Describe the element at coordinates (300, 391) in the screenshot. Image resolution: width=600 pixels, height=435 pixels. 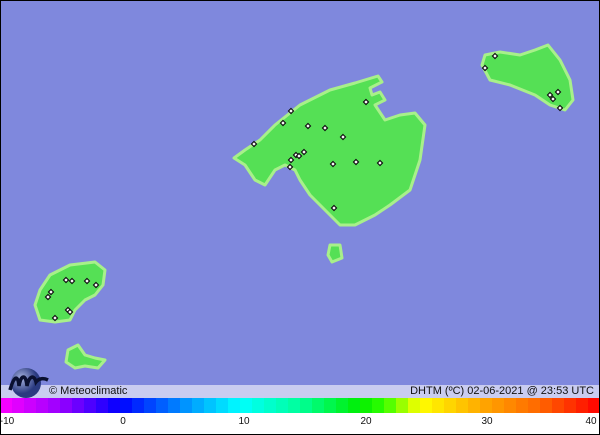
I see `footer-bar` at that location.